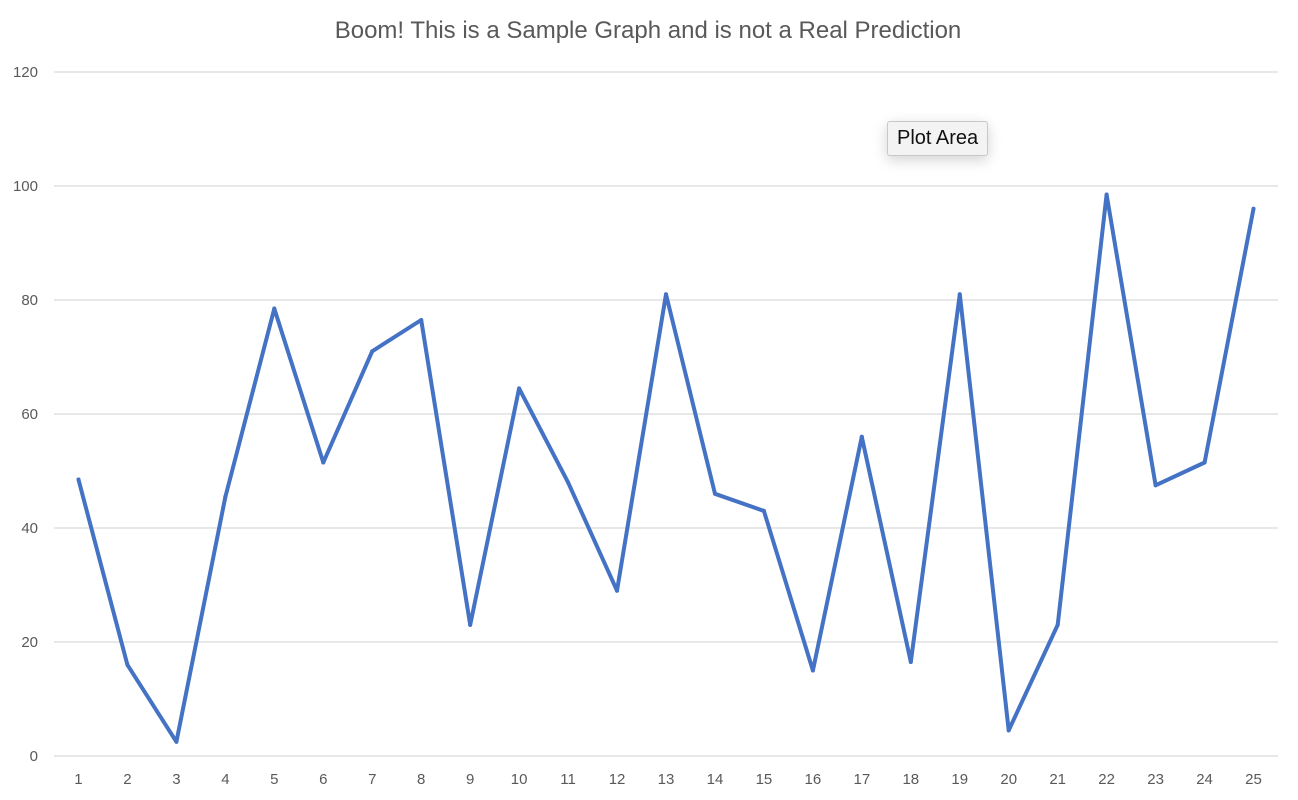 Image resolution: width=1298 pixels, height=800 pixels. I want to click on x-tick-label: 20, so click(1008, 779).